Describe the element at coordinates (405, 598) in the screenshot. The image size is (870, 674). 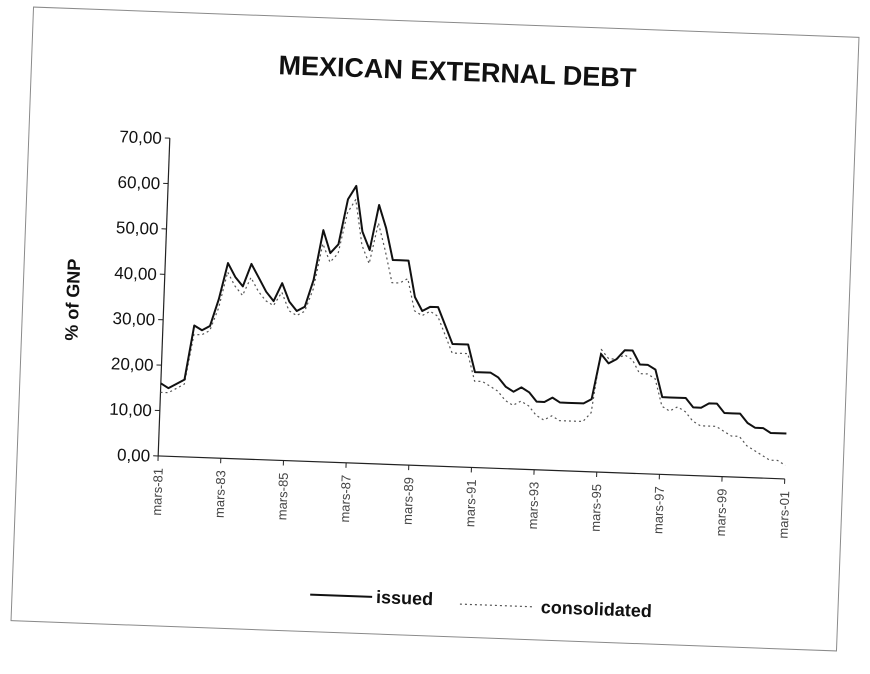
I see `legend-label-issued: issued` at that location.